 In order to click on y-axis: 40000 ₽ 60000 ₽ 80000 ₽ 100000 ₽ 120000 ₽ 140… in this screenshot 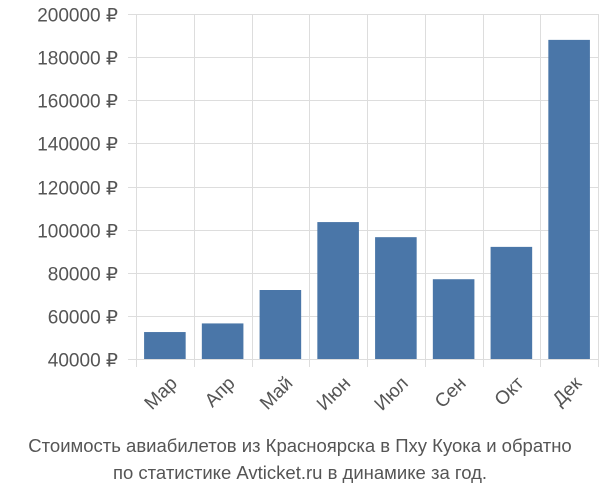, I will do `click(77, 189)`.